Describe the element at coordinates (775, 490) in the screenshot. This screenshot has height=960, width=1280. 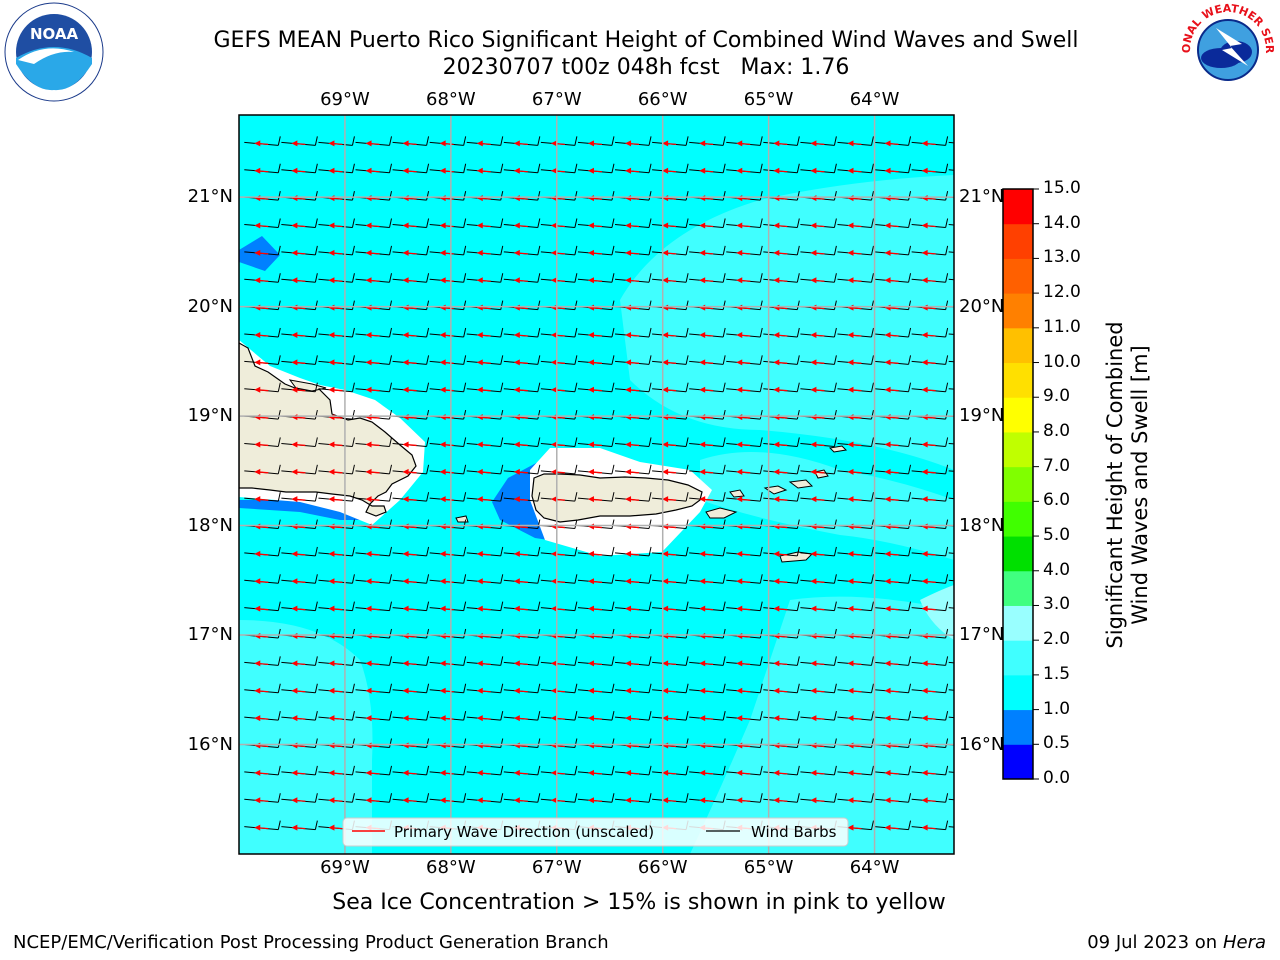
I see `virgin-islands-st-thomas` at that location.